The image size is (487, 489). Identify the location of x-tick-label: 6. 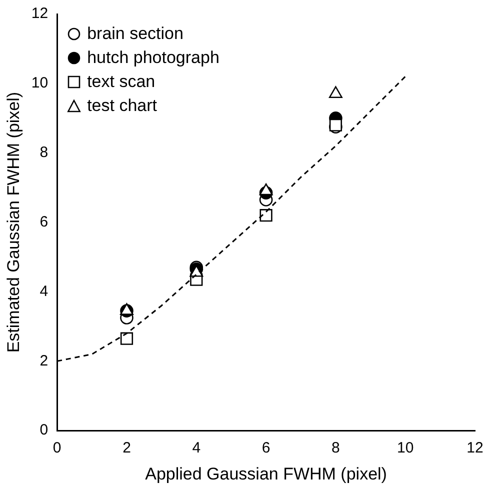
(266, 448).